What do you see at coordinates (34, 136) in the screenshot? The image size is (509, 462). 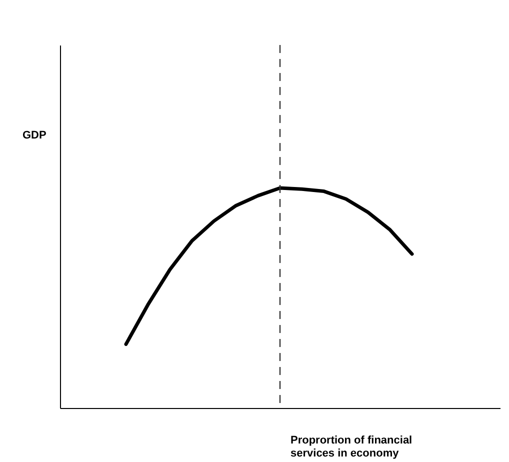 I see `y-axis-title: GDP` at bounding box center [34, 136].